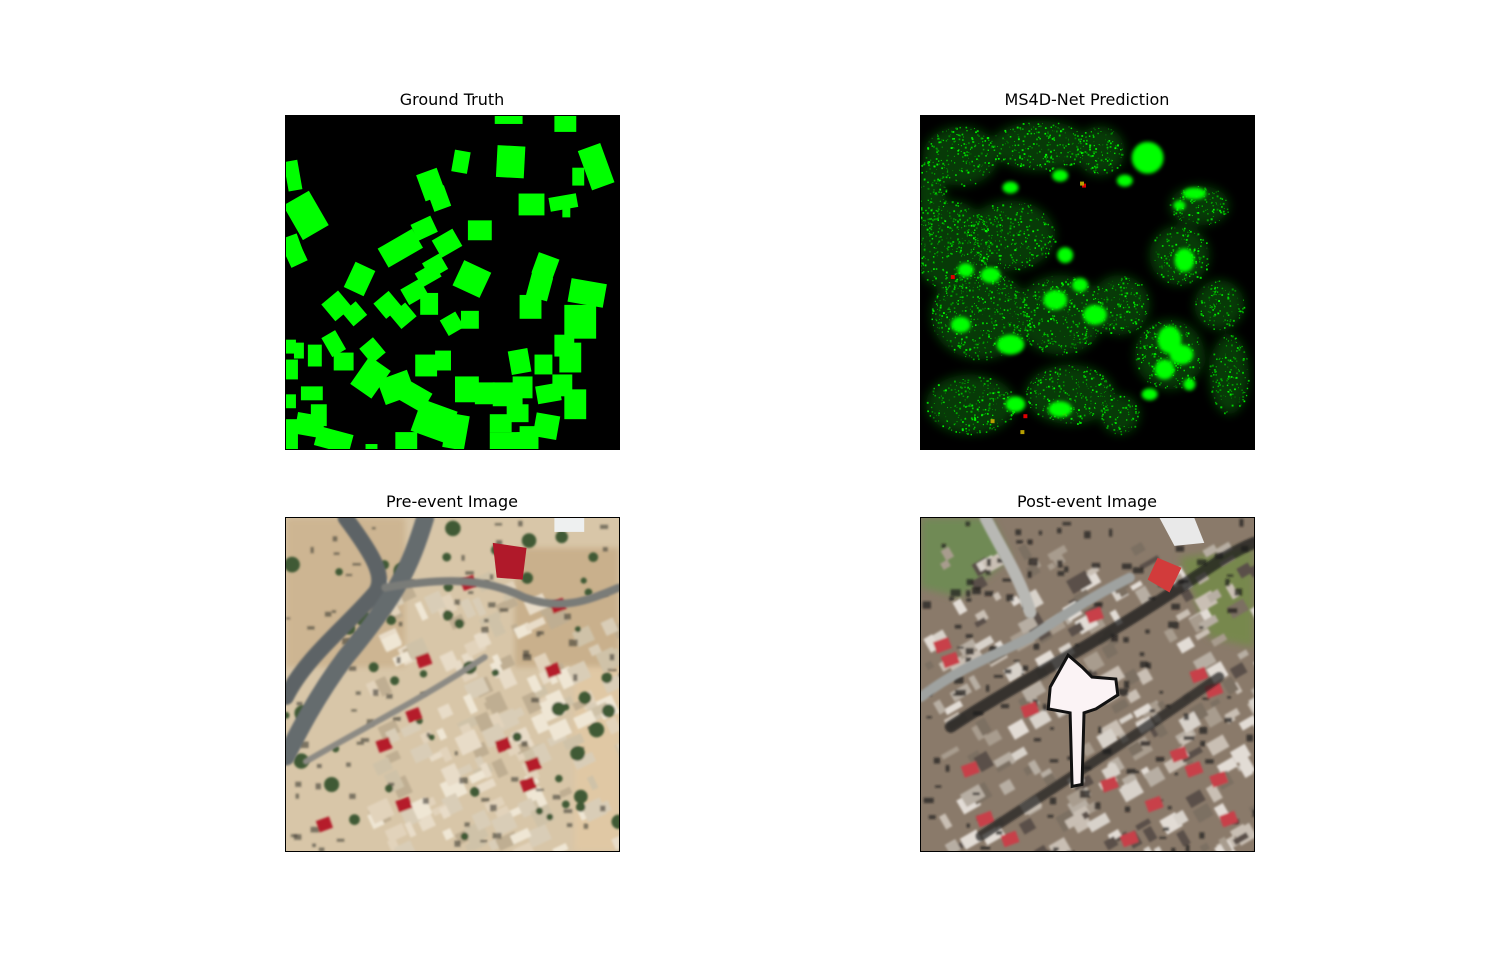 The height and width of the screenshot is (958, 1503). I want to click on prediction-title: MS4D-Net Prediction, so click(1087, 99).